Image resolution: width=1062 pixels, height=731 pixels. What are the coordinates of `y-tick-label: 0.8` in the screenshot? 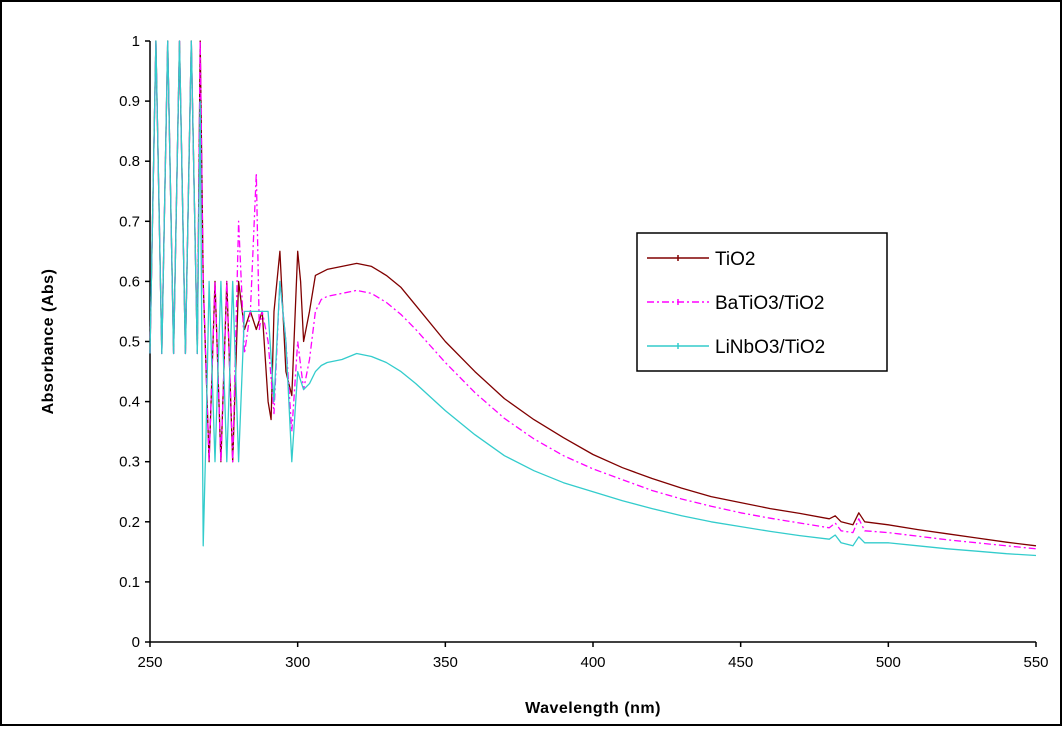 It's located at (129, 161).